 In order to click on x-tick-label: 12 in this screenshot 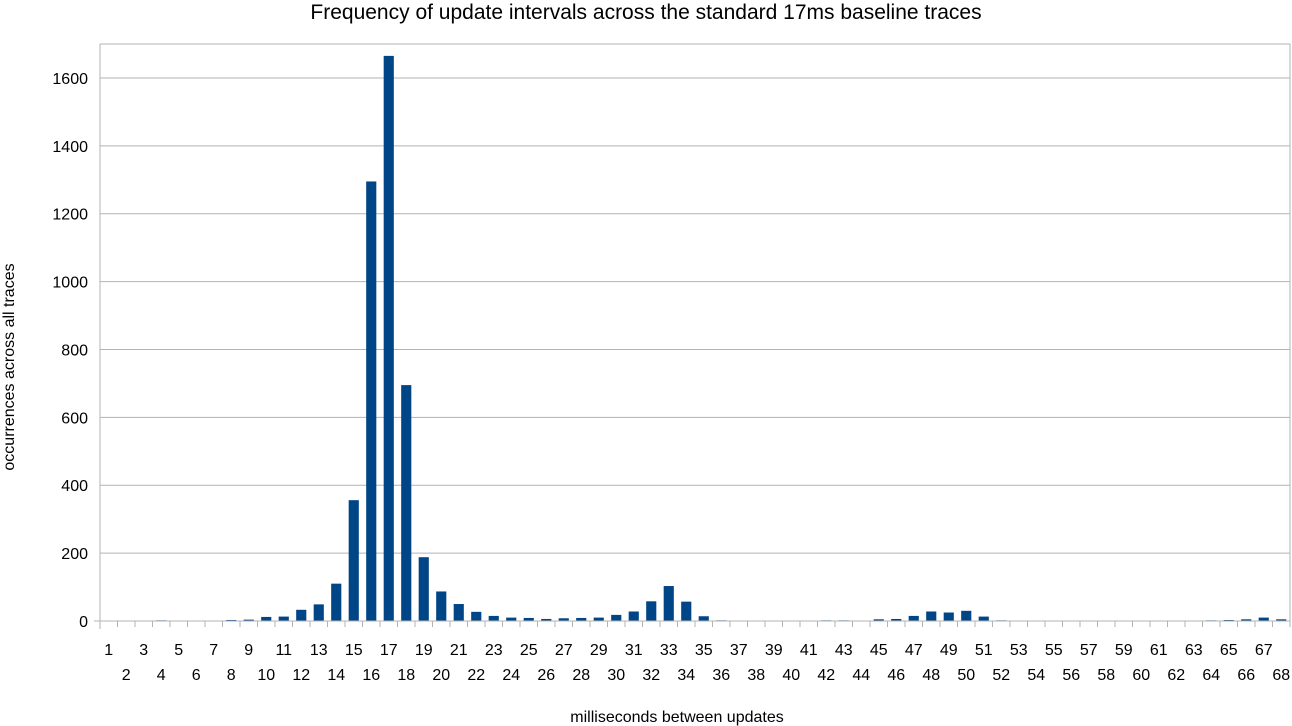, I will do `click(301, 675)`.